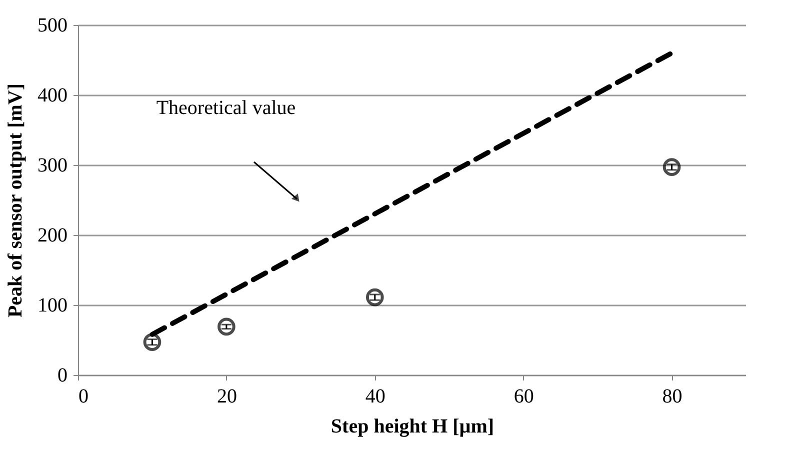 The width and height of the screenshot is (795, 468). What do you see at coordinates (53, 165) in the screenshot?
I see `y-tick-label: 300` at bounding box center [53, 165].